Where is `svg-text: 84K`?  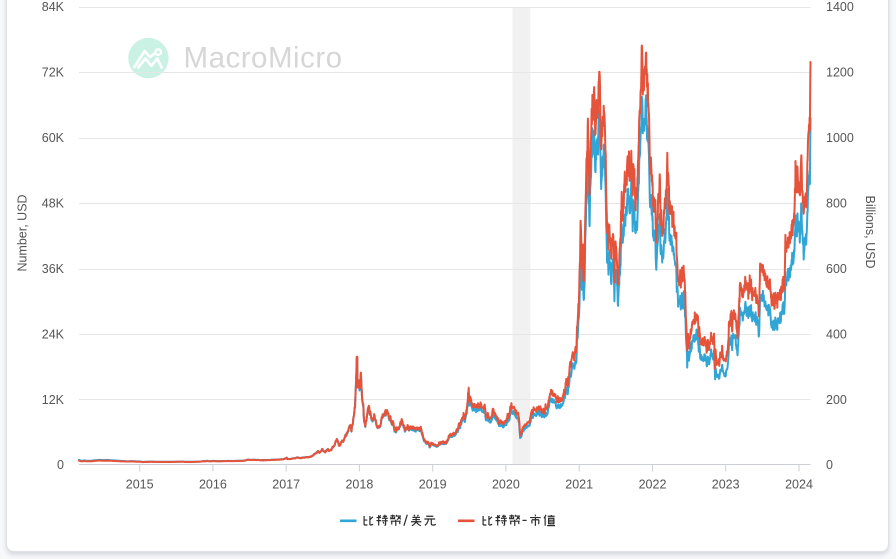 svg-text: 84K is located at coordinates (53, 7).